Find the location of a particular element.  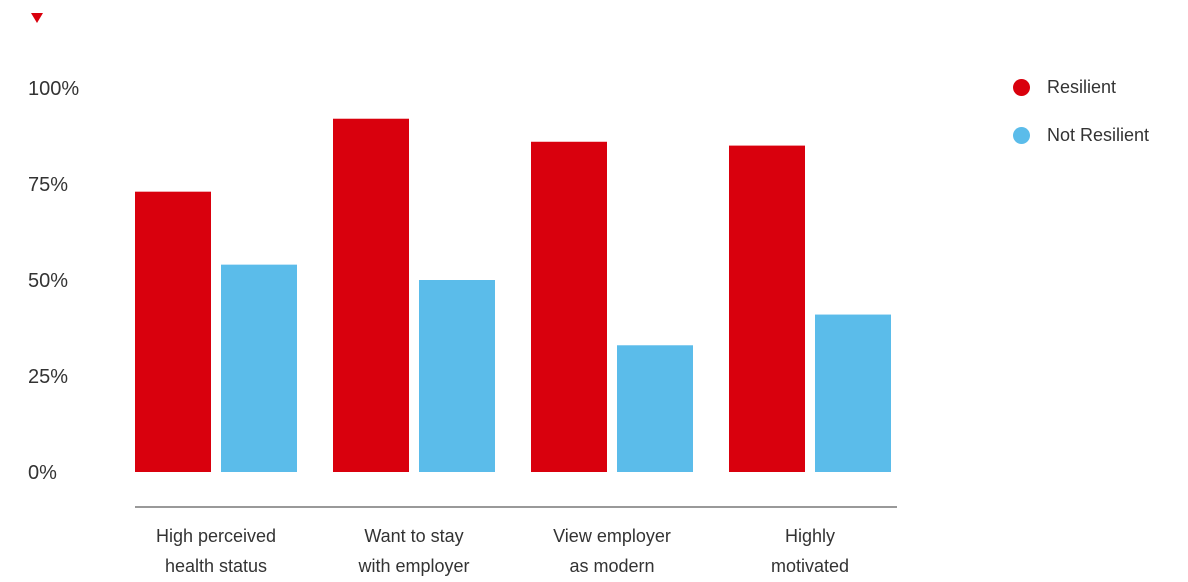

legend-item-not-resilient: Not Resilient is located at coordinates (1081, 135).